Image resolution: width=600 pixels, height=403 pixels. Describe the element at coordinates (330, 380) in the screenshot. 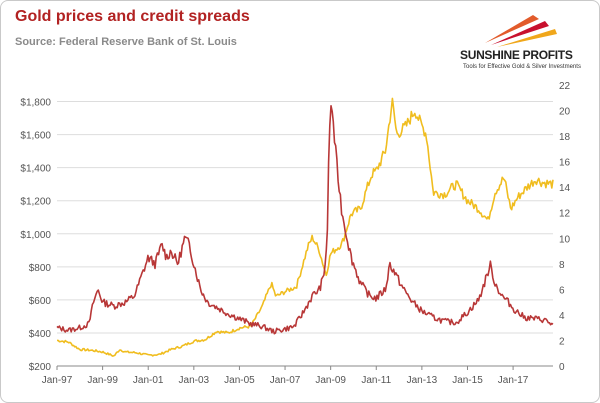

I see `x-tick-label: Jan-09` at that location.